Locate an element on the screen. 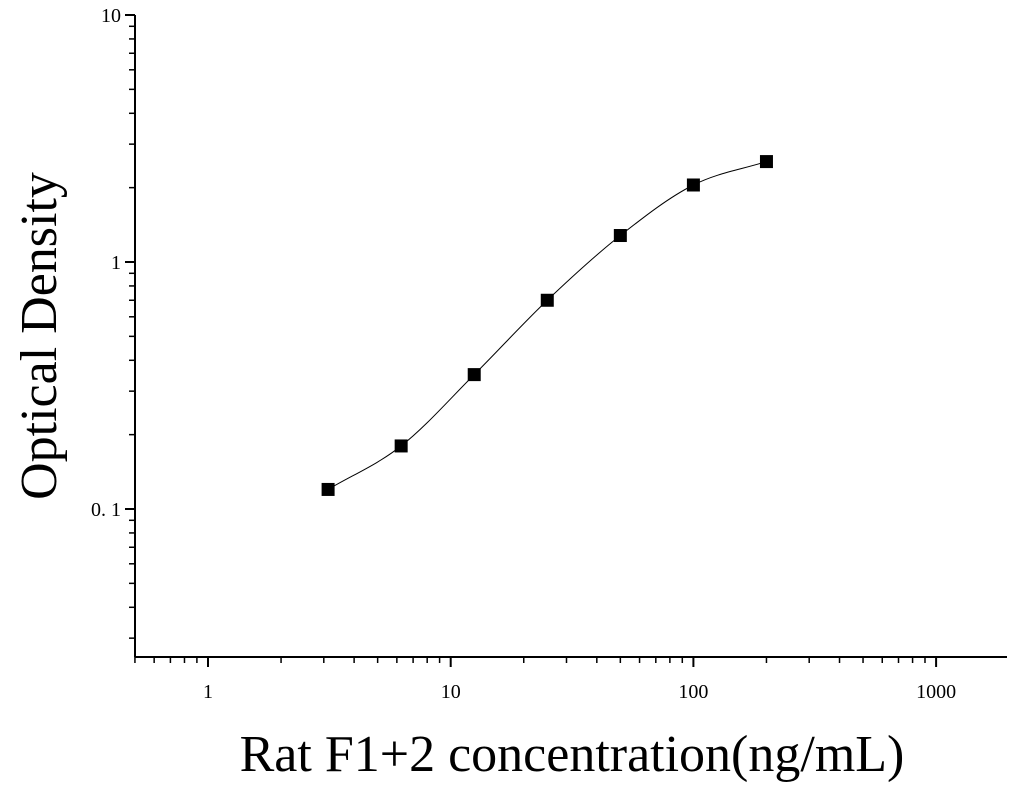  x-tick-label: 1000 is located at coordinates (936, 692).